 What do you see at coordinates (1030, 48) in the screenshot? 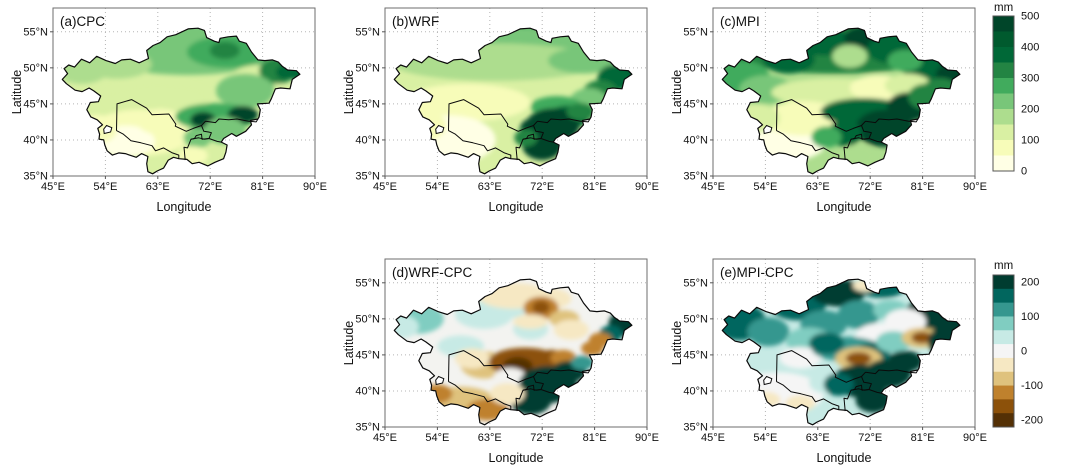
I see `colorbar-tick-label: 400` at bounding box center [1030, 48].